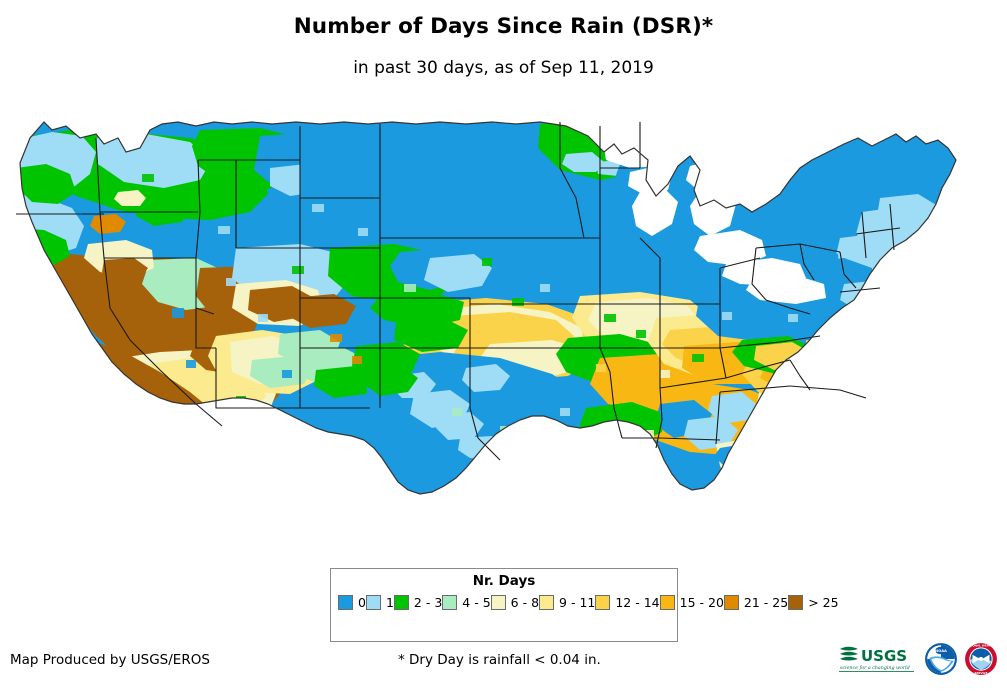  What do you see at coordinates (823, 602) in the screenshot?
I see `legend-label-9: > 25` at bounding box center [823, 602].